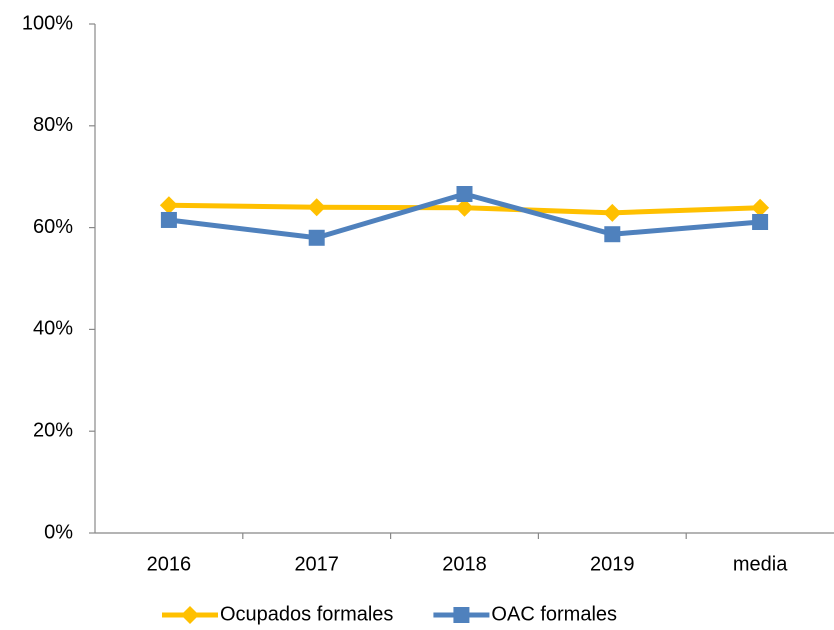  What do you see at coordinates (58, 532) in the screenshot?
I see `y-tick-label: 0%` at bounding box center [58, 532].